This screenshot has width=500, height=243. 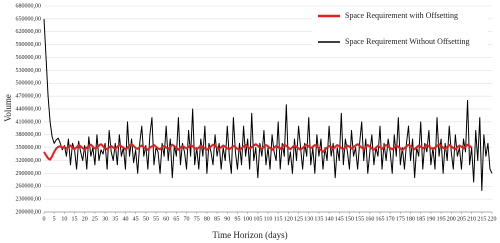 What do you see at coordinates (420, 219) in the screenshot?
I see `x-tick-label: 185` at bounding box center [420, 219].